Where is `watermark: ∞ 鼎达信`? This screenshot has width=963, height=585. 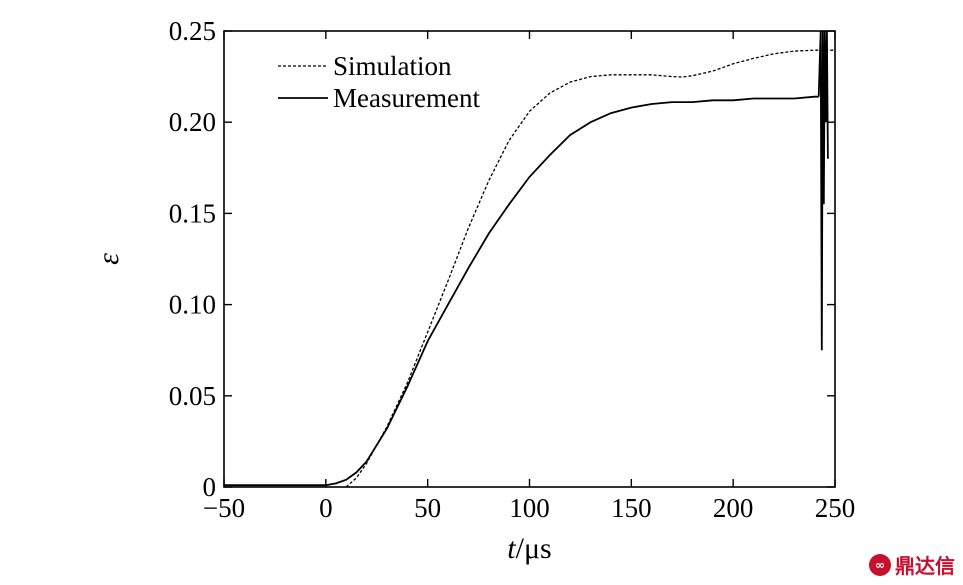
watermark: ∞ 鼎达信 is located at coordinates (912, 564).